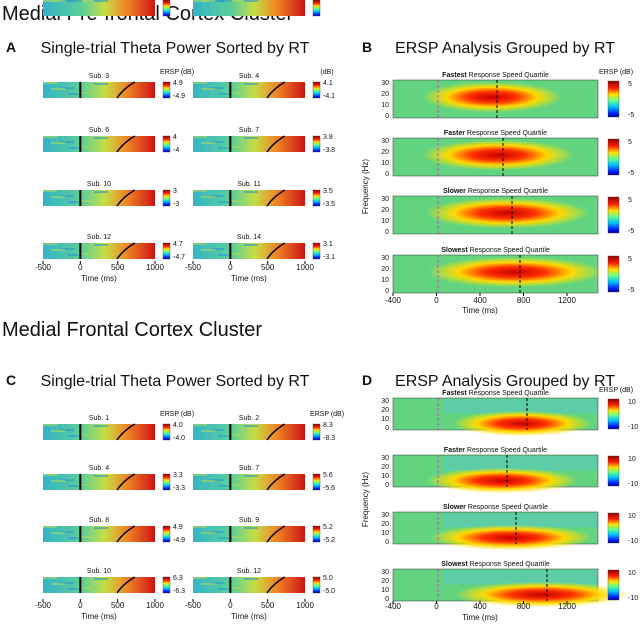  I want to click on quartile-bold: Slower, so click(454, 191).